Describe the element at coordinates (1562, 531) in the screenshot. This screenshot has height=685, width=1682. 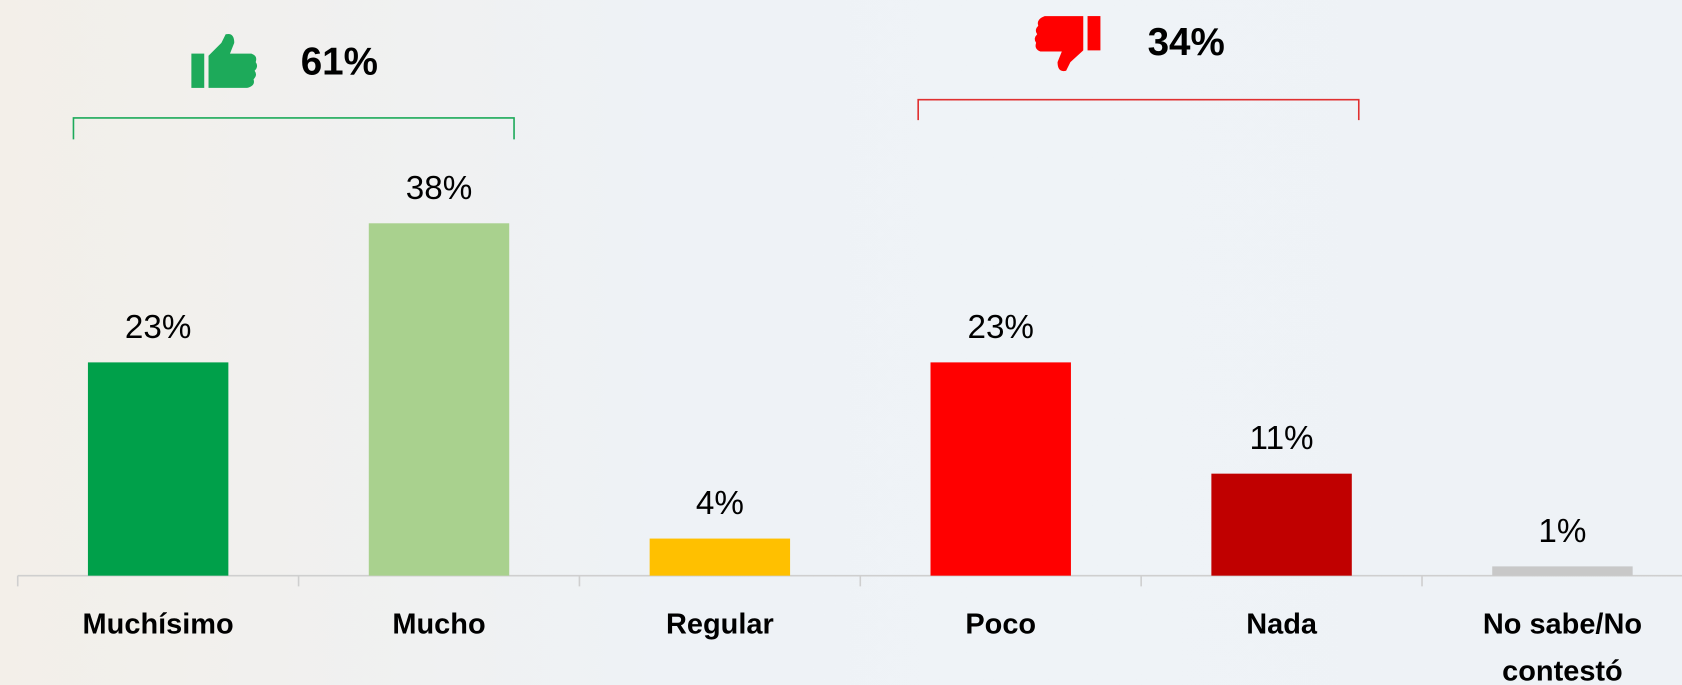
I see `value-label: 1%` at that location.